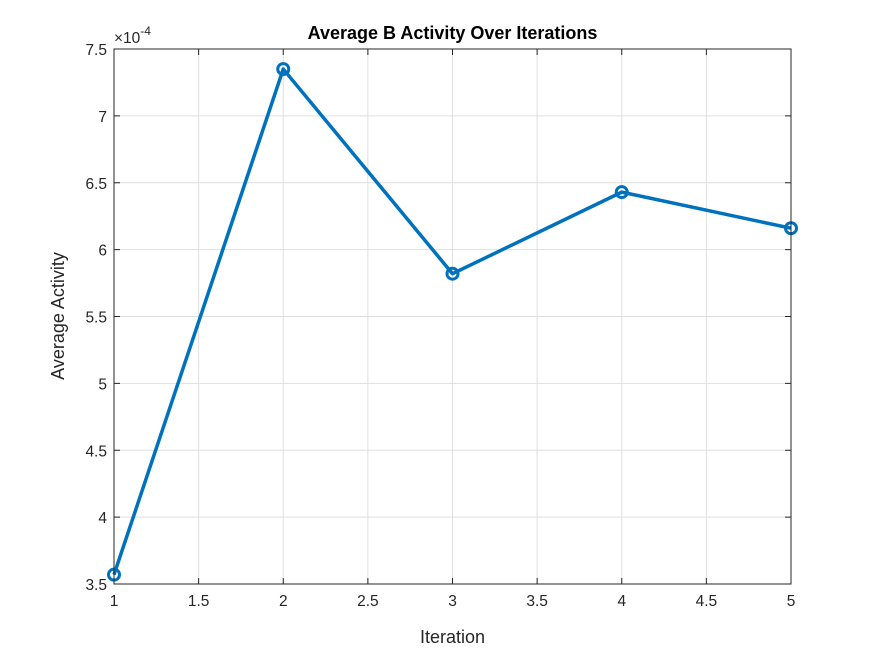 The width and height of the screenshot is (875, 656). What do you see at coordinates (453, 33) in the screenshot?
I see `chart-title: Average B Activity Over Iterations` at bounding box center [453, 33].